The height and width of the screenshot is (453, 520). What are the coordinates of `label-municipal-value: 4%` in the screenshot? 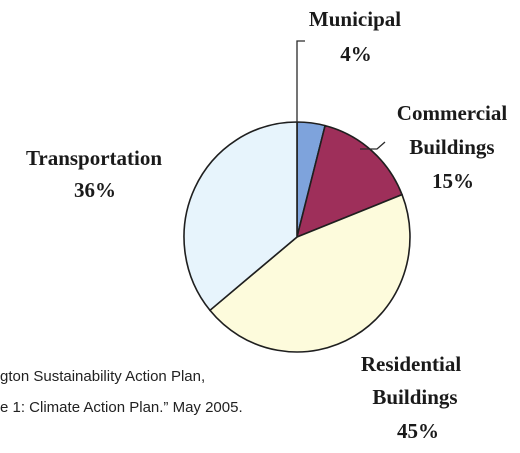 It's located at (356, 54).